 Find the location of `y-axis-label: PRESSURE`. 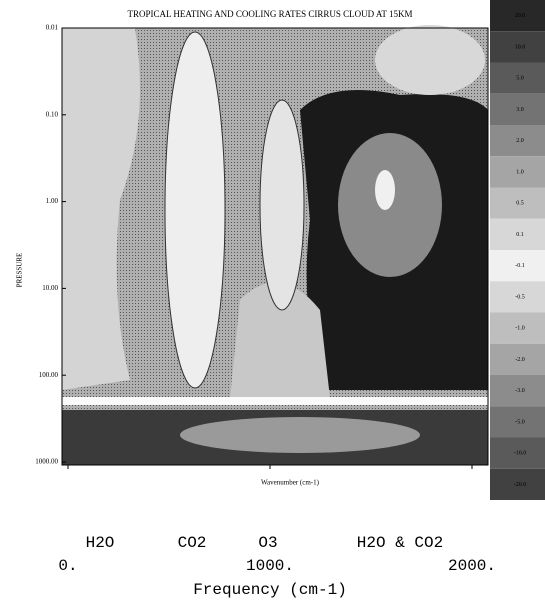

y-axis-label: PRESSURE is located at coordinates (20, 270).